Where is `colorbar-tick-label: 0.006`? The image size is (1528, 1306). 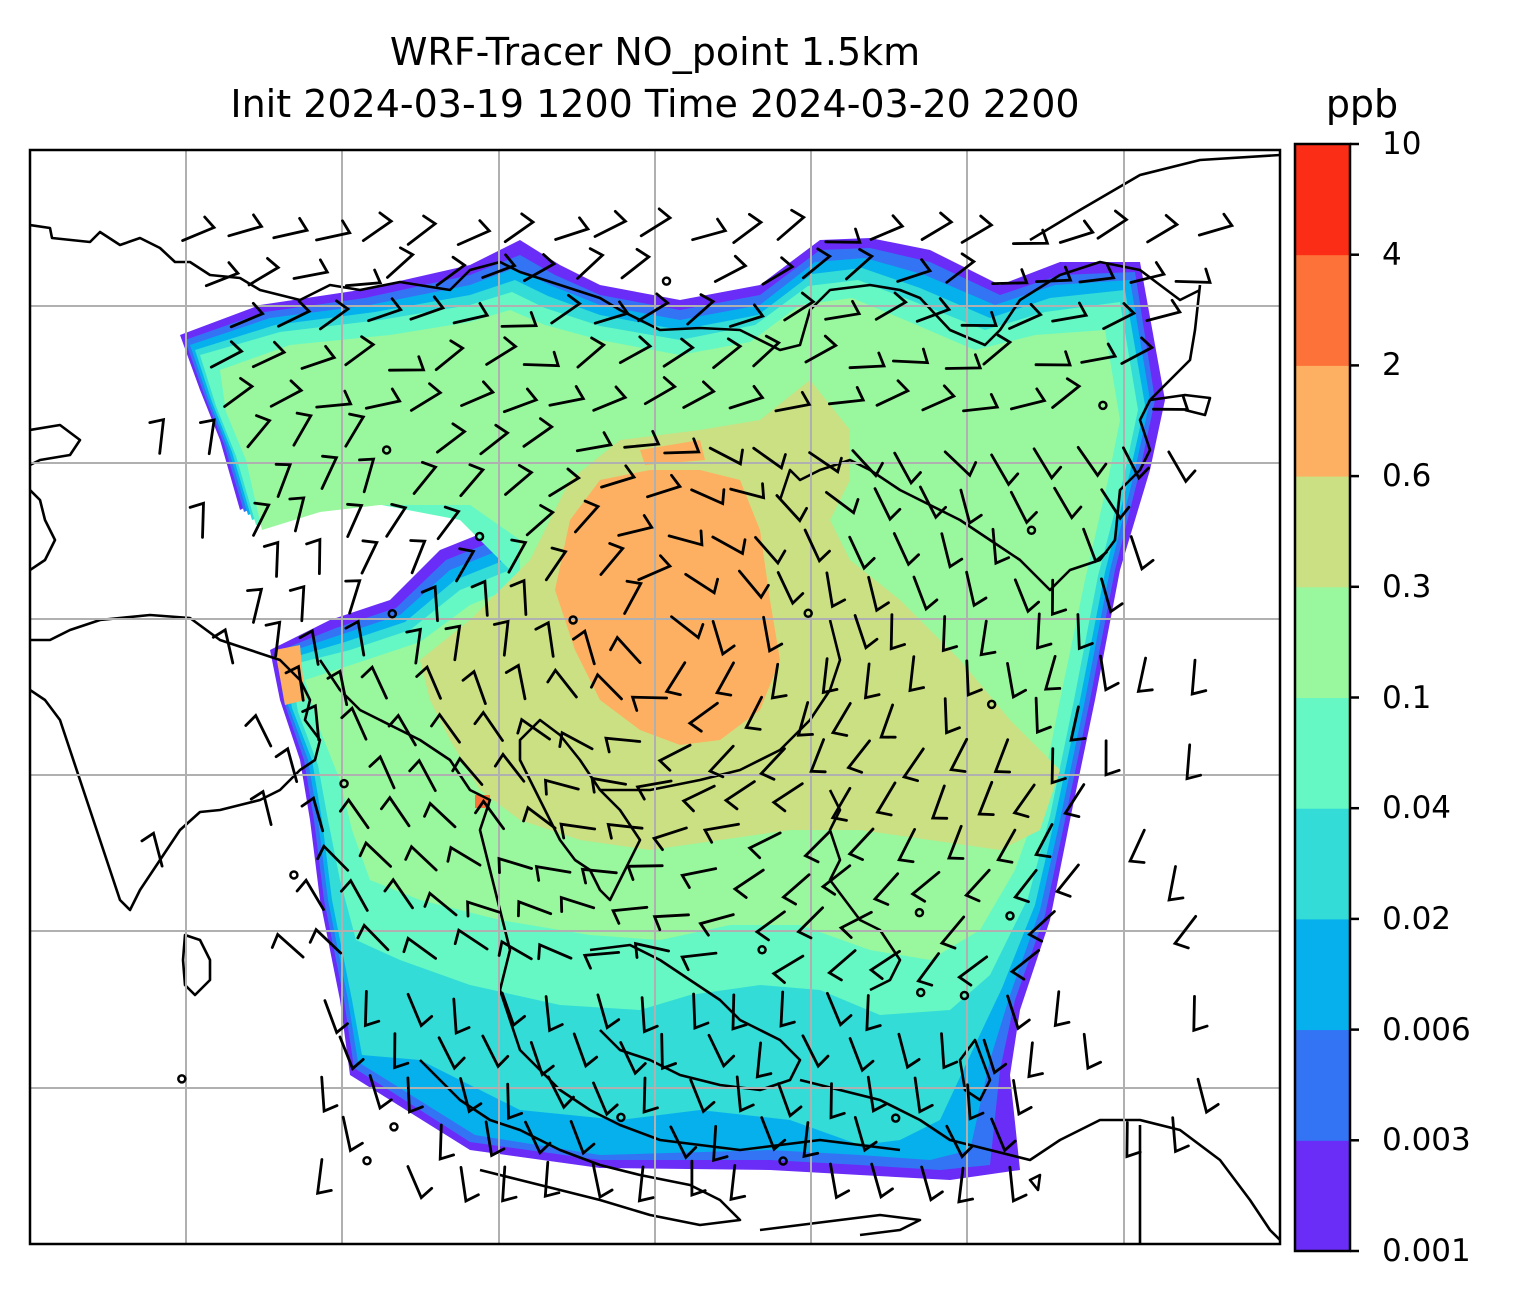
colorbar-tick-label: 0.006 is located at coordinates (1426, 1029).